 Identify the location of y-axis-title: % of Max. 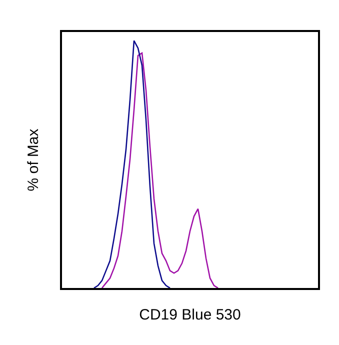
(33, 160).